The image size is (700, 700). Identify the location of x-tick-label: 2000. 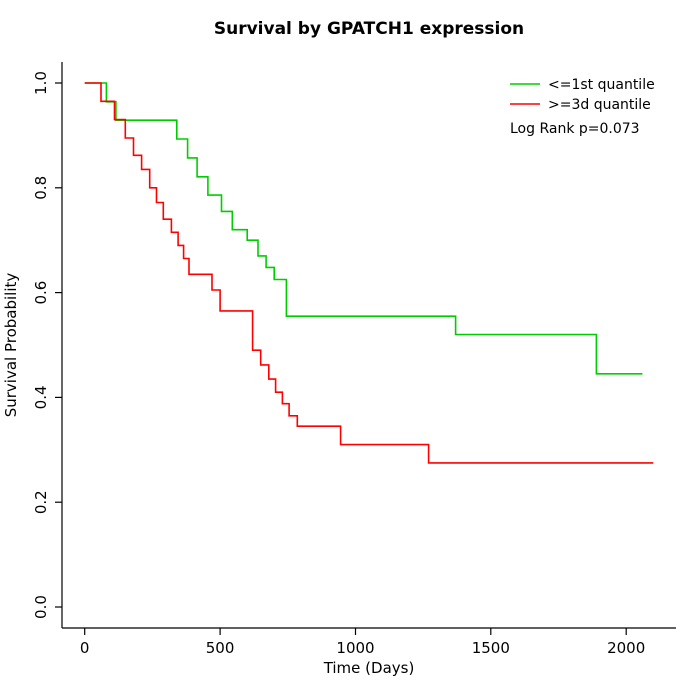
(626, 648).